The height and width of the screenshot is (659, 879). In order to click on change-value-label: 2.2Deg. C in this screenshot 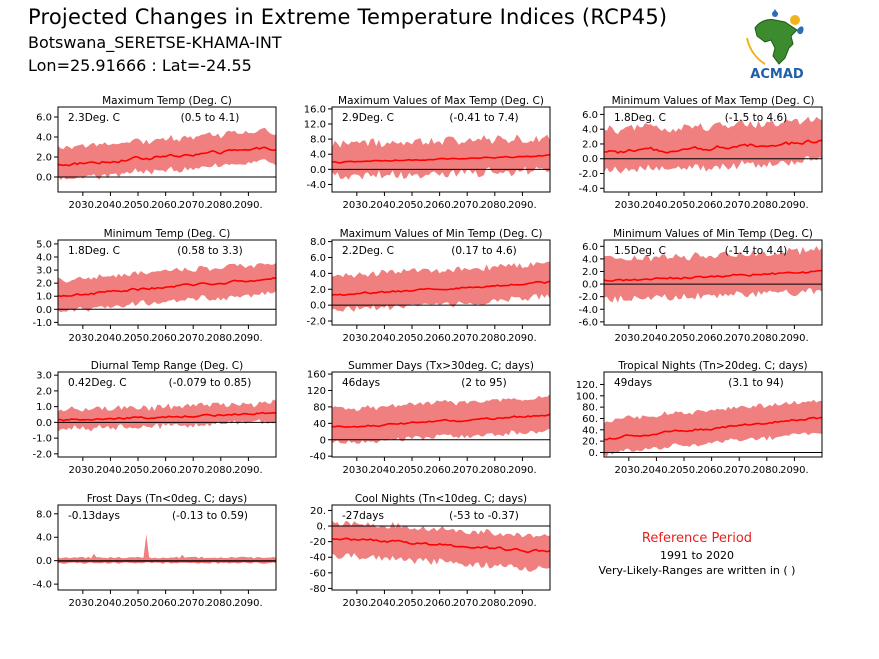, I will do `click(368, 251)`.